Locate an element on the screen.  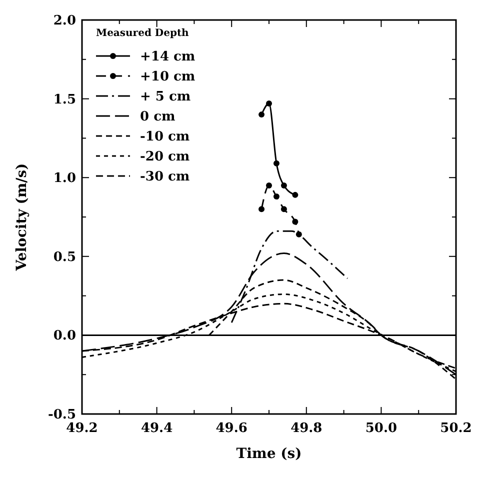
legend-label: + 5 cm is located at coordinates (165, 97).